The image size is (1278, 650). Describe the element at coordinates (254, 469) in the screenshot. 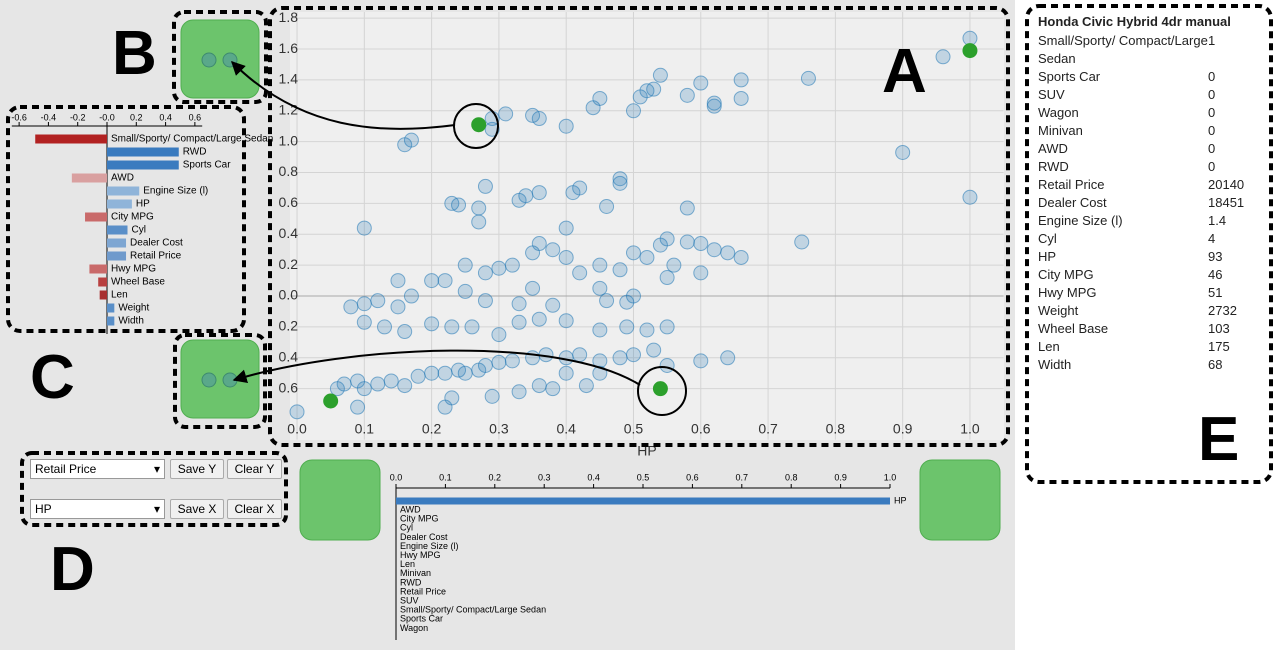

I see `button: Clear Y` at that location.